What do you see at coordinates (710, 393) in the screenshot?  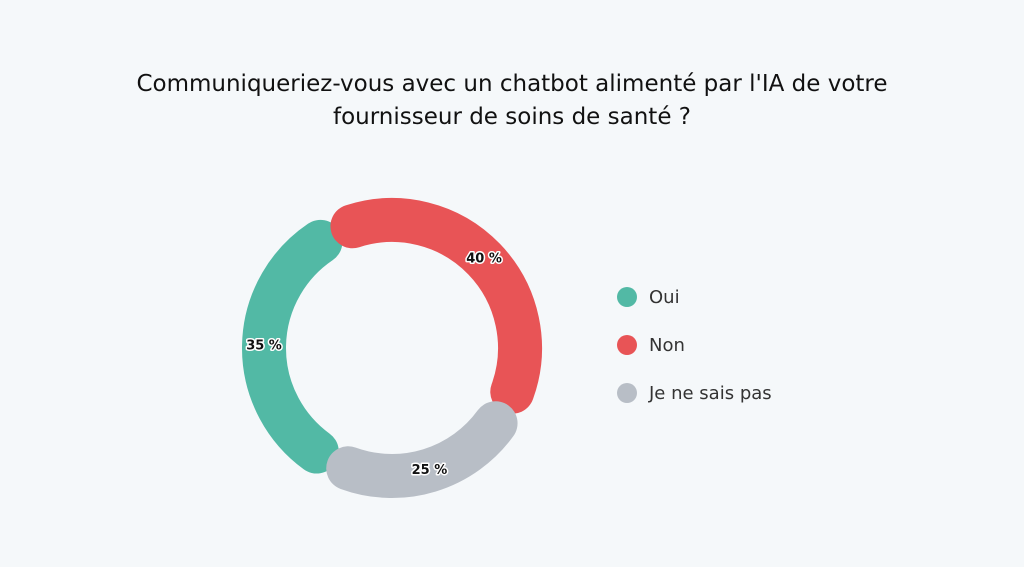 I see `legend-label: Je ne sais pas` at bounding box center [710, 393].